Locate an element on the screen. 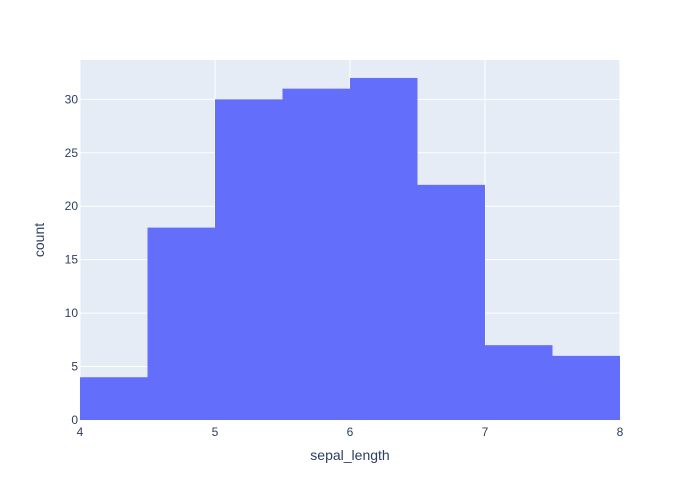 This screenshot has width=700, height=500. y-tick-label: 5 is located at coordinates (74, 367).